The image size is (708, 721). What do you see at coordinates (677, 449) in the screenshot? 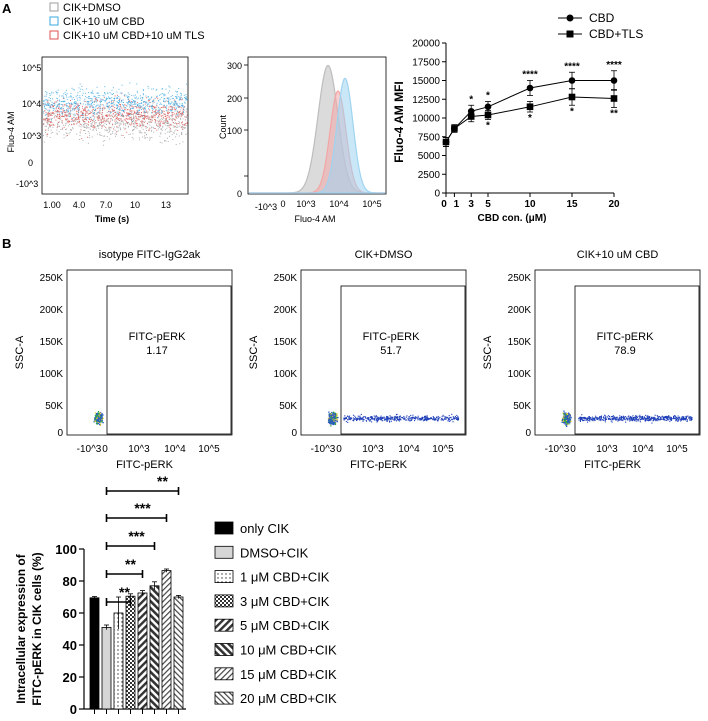
I see `b-flow-xtick: 10^5` at bounding box center [677, 449].